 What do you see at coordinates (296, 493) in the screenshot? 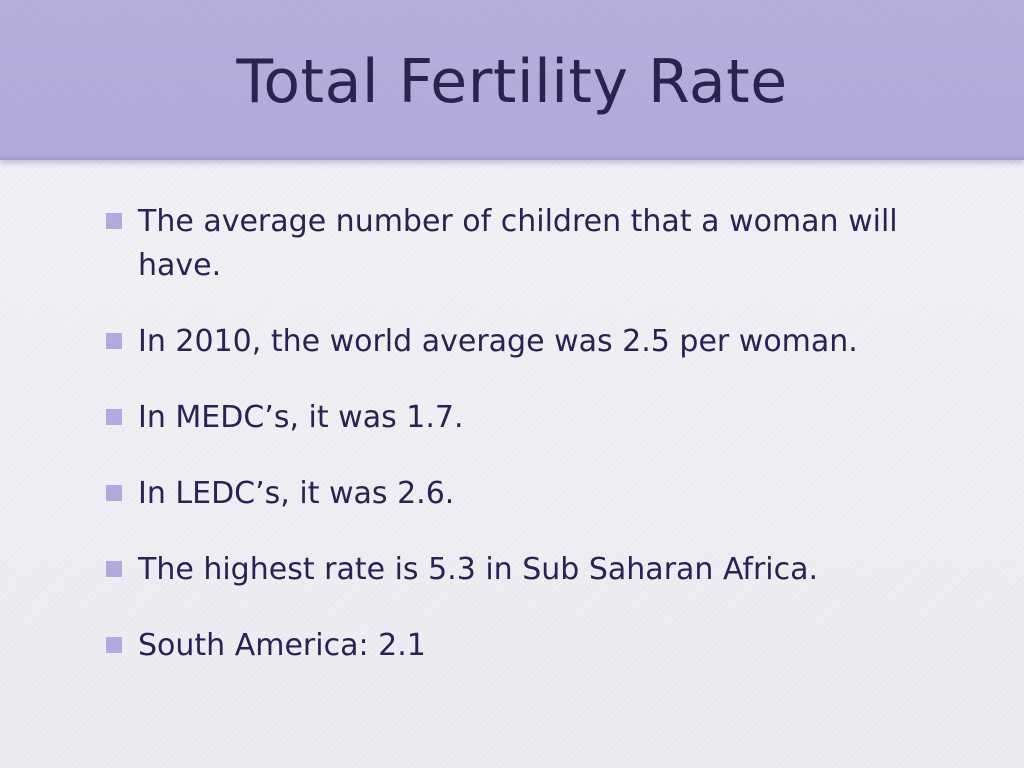
I see `bullet-text: In LEDC’s, it was 2.6.` at bounding box center [296, 493].